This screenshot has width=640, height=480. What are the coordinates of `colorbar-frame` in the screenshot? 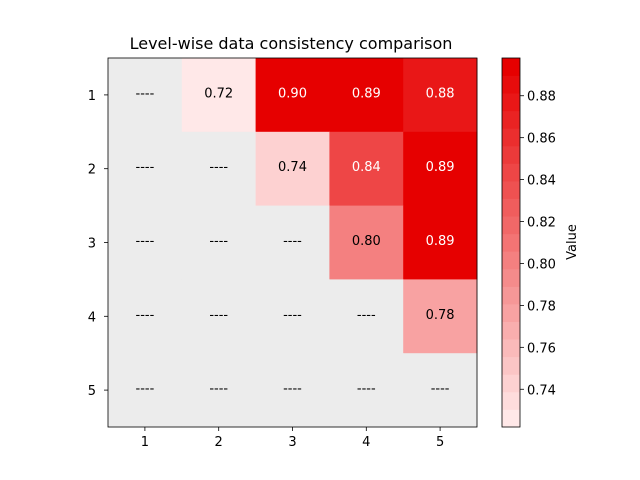 It's located at (511, 242).